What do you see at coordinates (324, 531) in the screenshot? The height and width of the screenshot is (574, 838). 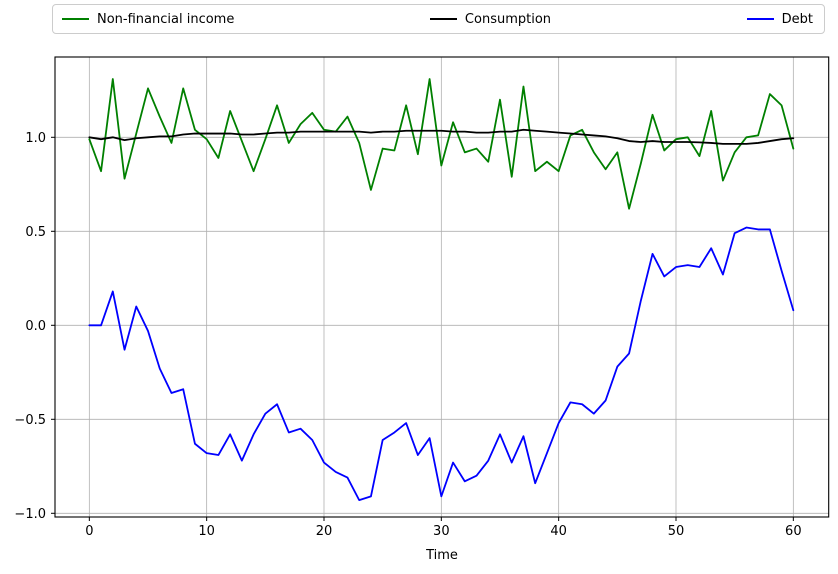 I see `x-tick-label: 20` at bounding box center [324, 531].